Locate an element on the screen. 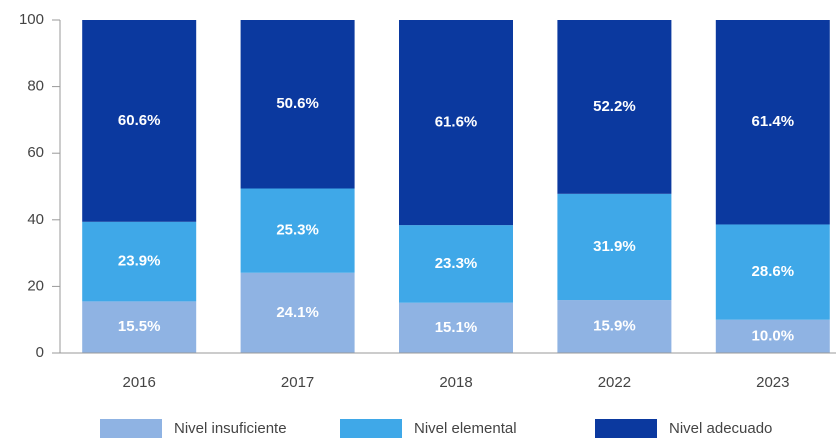 This screenshot has height=441, width=838. y-tick-label: 20 is located at coordinates (35, 285).